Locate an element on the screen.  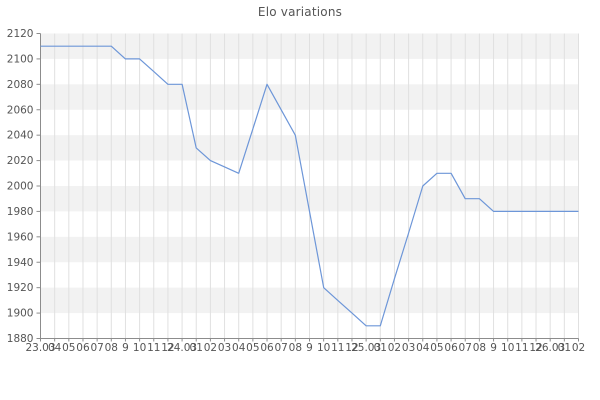
y-tick-label: 1980 is located at coordinates (20, 212).